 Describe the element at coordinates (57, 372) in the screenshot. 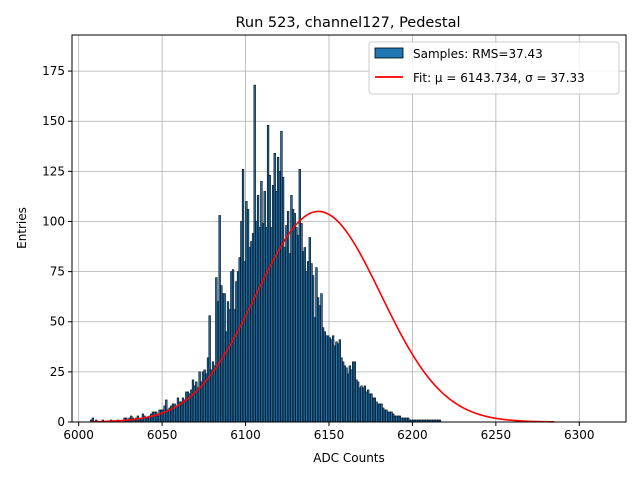

I see `y-tick-label: 25` at that location.